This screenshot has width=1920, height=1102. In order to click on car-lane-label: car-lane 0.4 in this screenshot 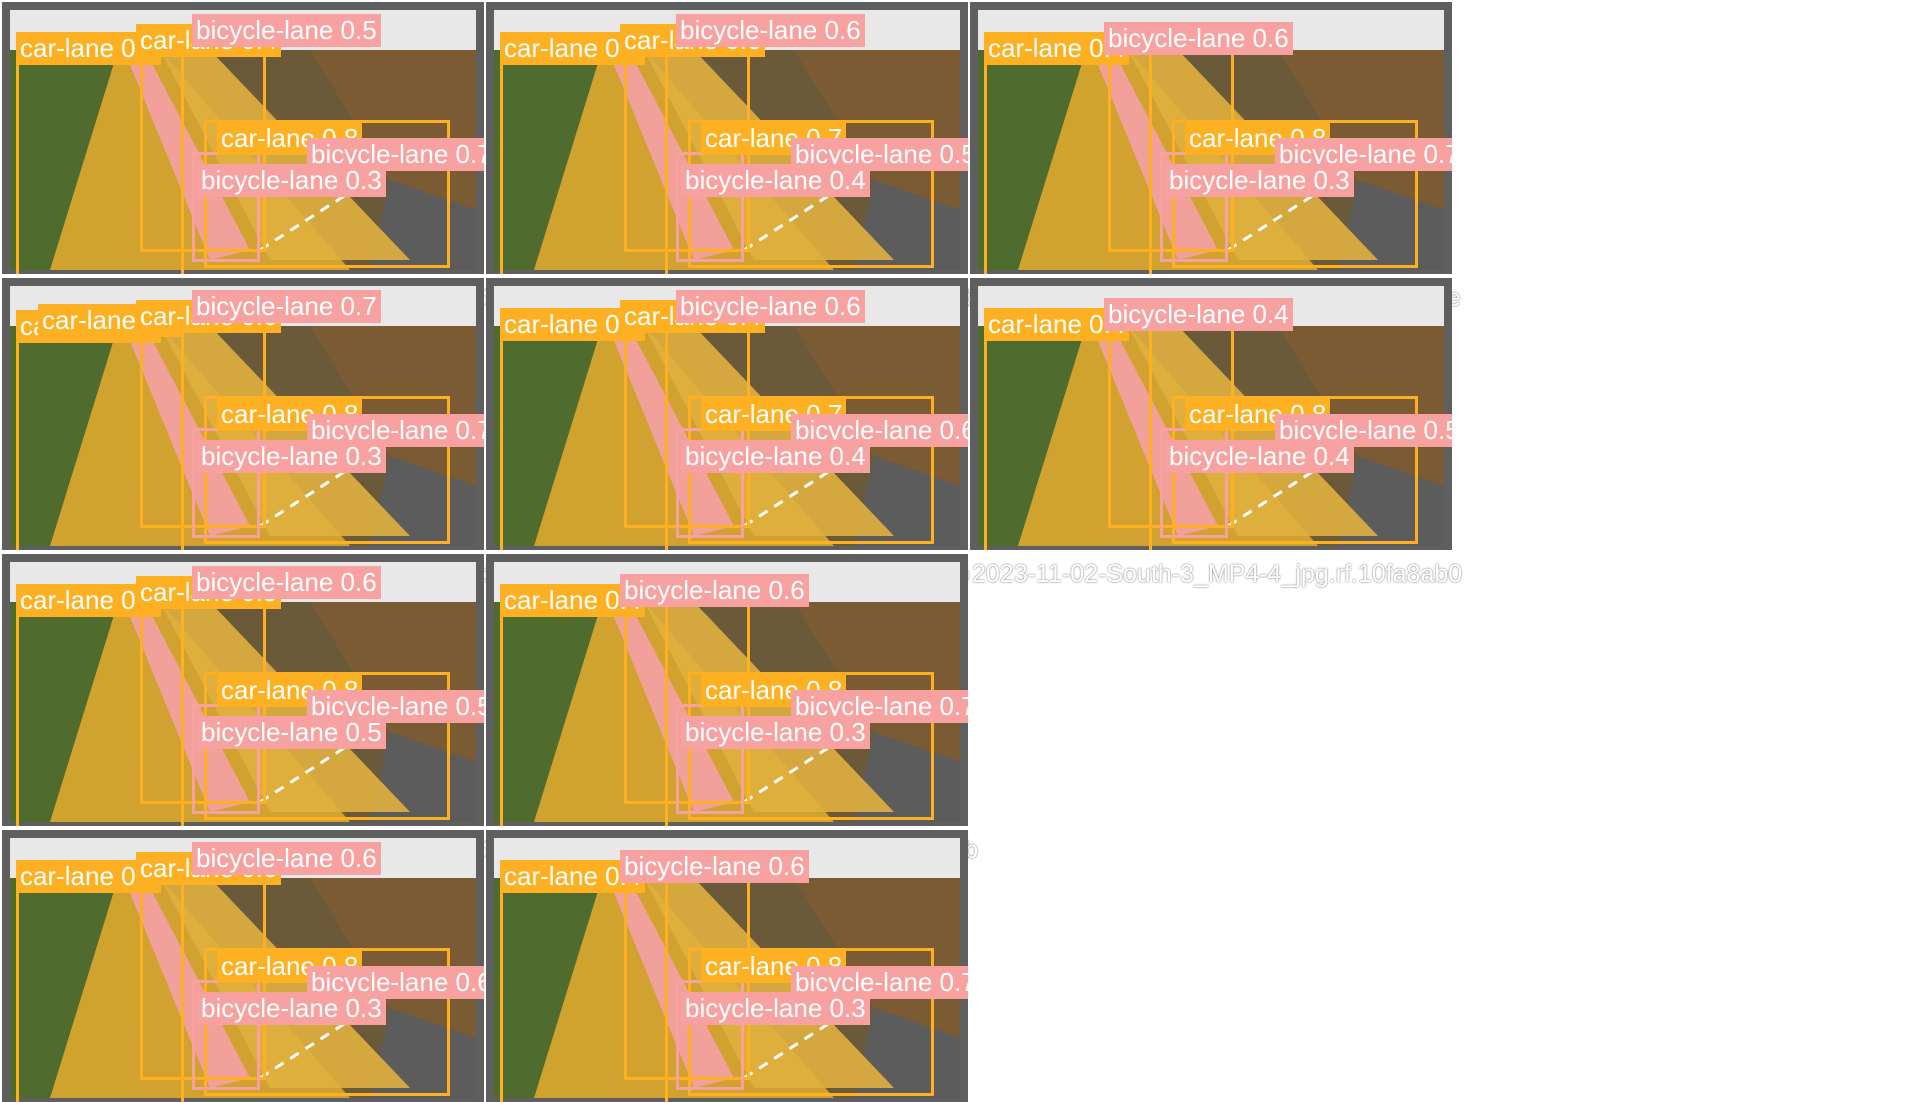, I will do `click(573, 876)`.